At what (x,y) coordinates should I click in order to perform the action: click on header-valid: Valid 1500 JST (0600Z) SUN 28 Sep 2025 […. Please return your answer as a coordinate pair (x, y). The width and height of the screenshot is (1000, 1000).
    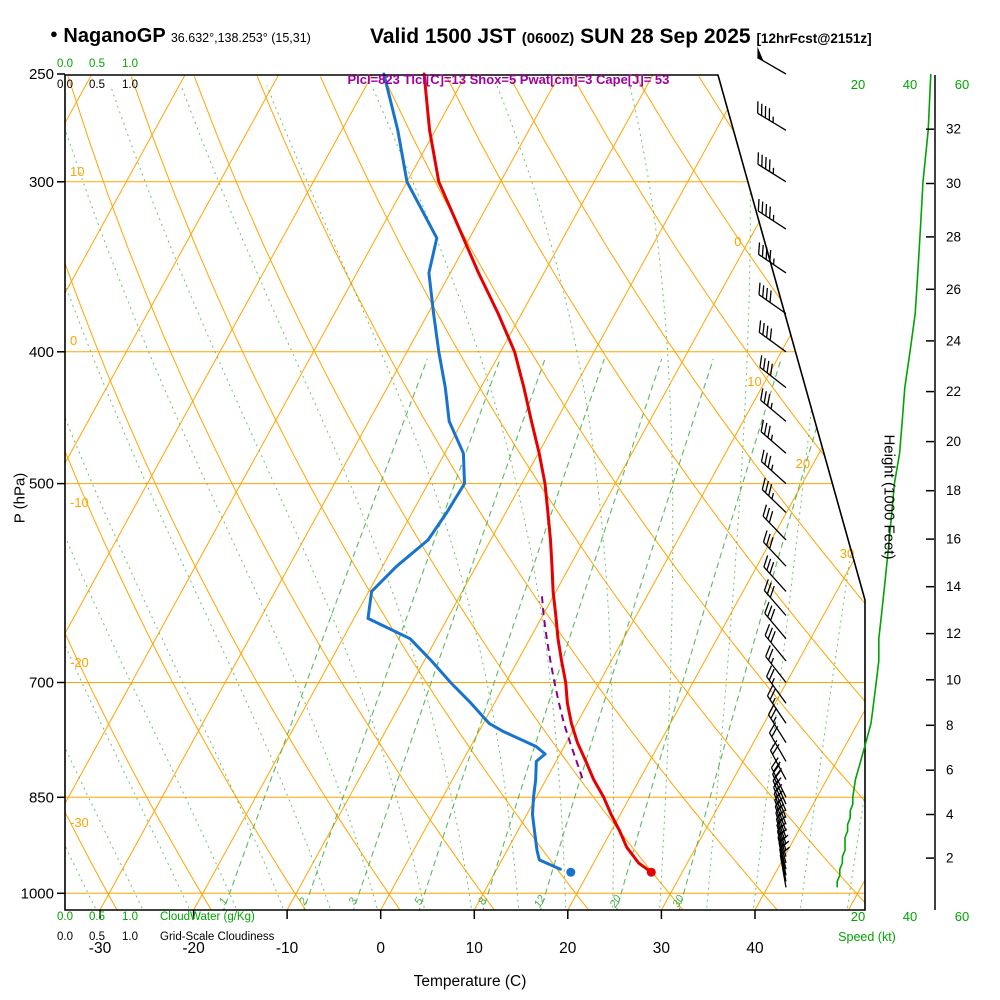
    Looking at the image, I should click on (621, 37).